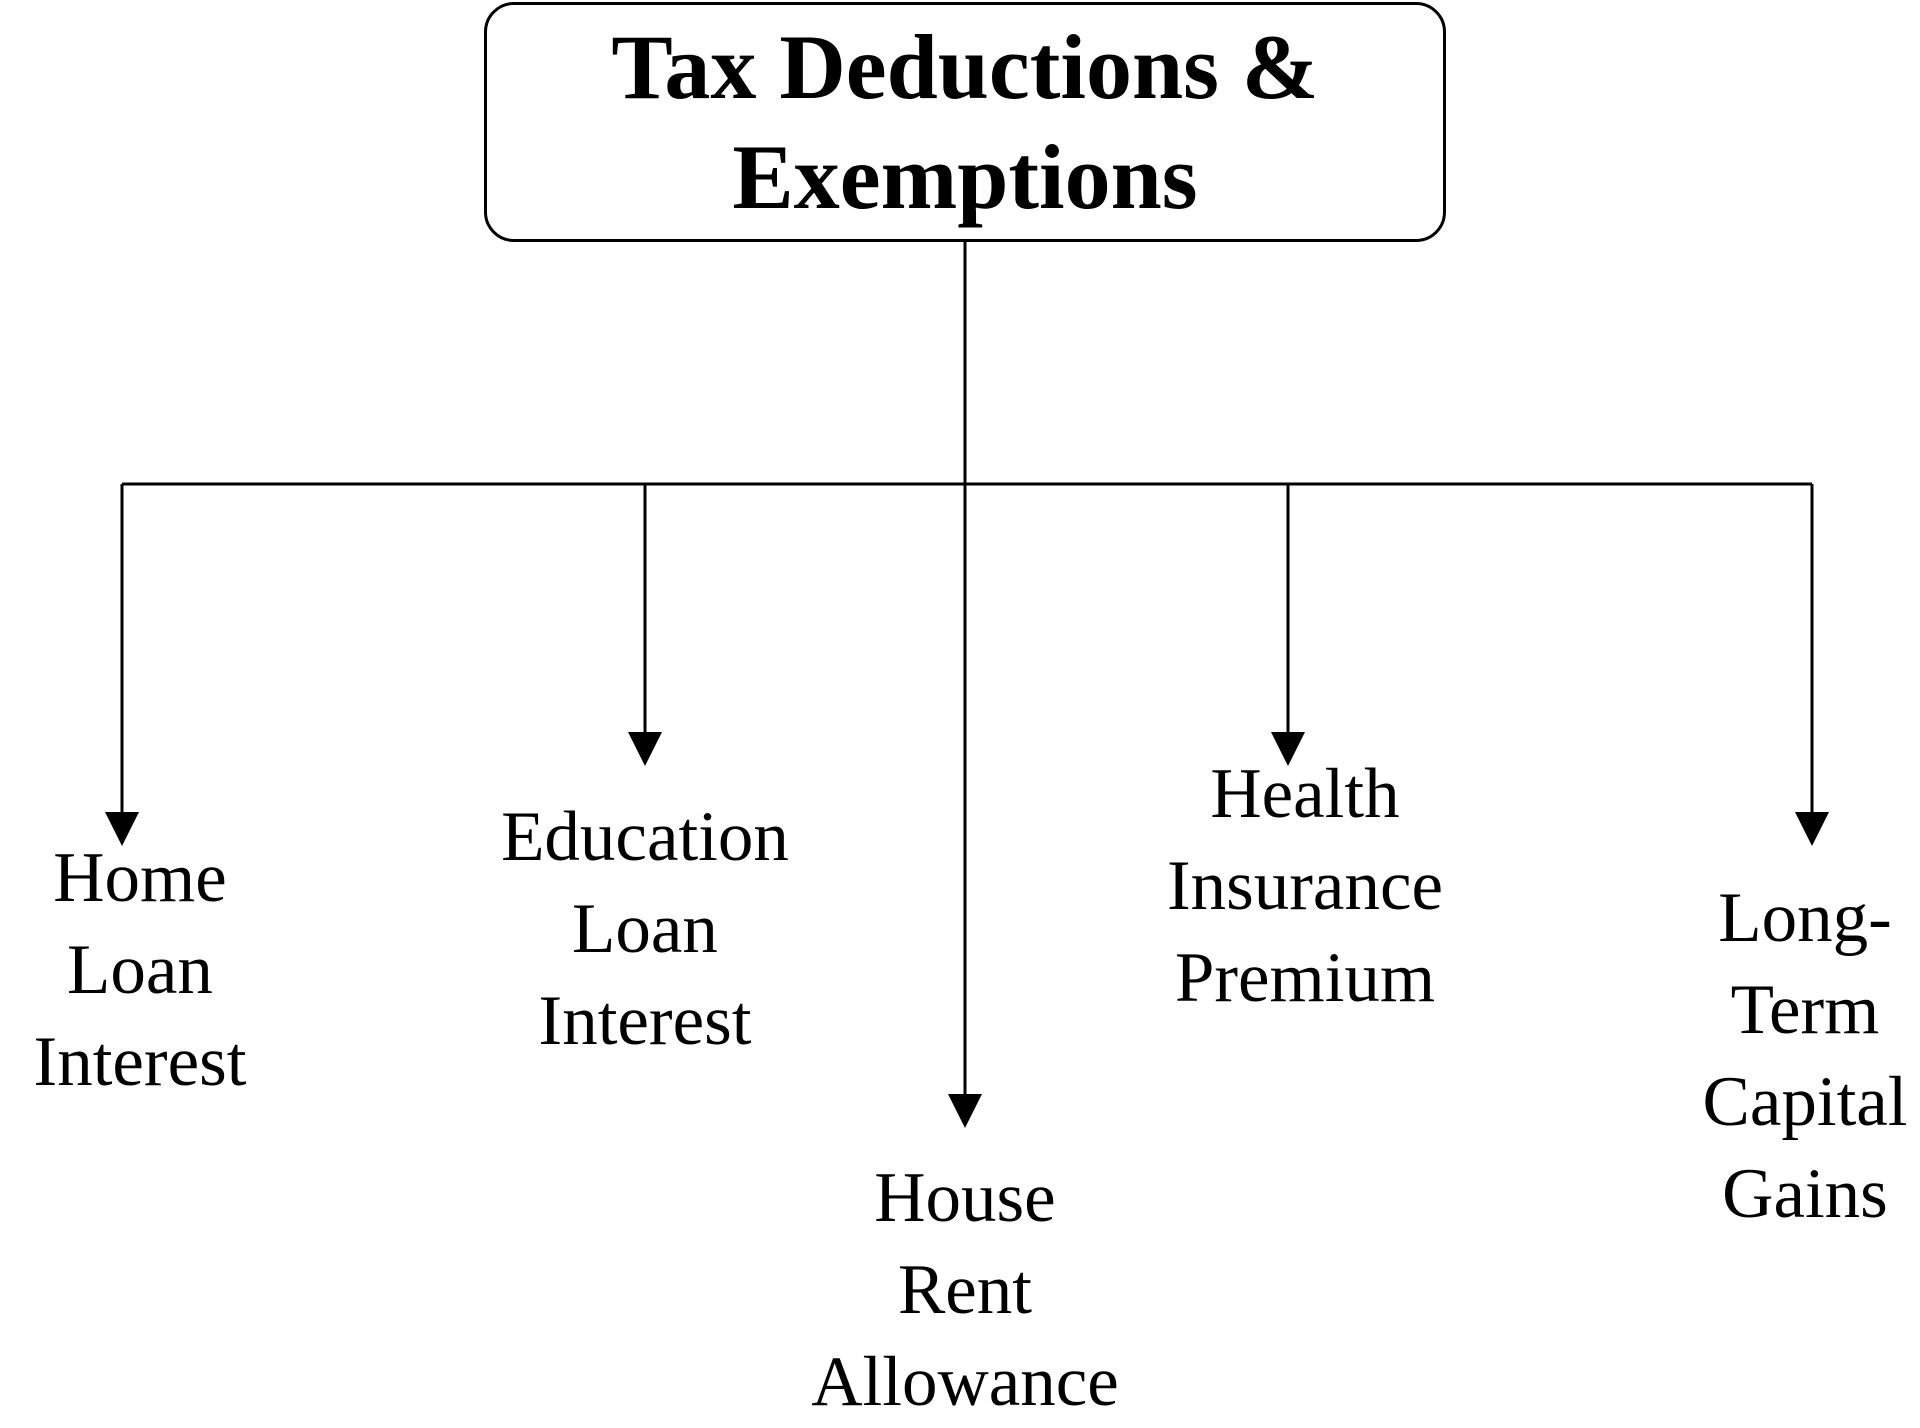 This screenshot has height=1428, width=1920. What do you see at coordinates (965, 1198) in the screenshot?
I see `node-label-line: House` at bounding box center [965, 1198].